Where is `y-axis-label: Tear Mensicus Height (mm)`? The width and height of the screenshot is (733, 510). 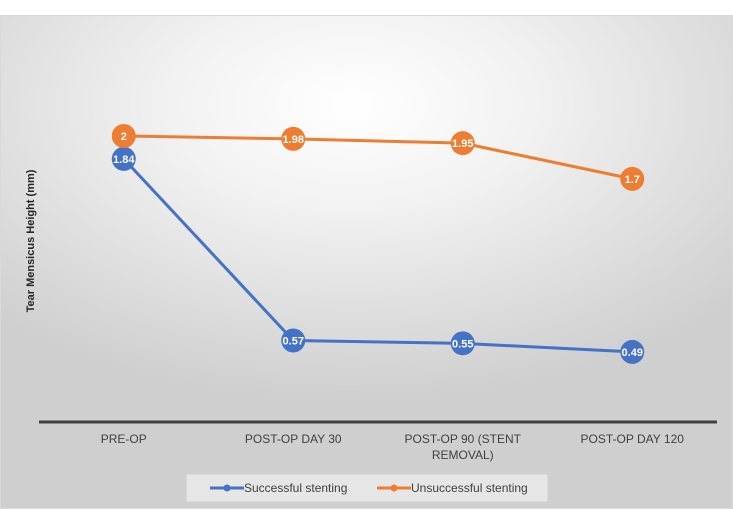
y-axis-label: Tear Mensicus Height (mm) is located at coordinates (31, 240).